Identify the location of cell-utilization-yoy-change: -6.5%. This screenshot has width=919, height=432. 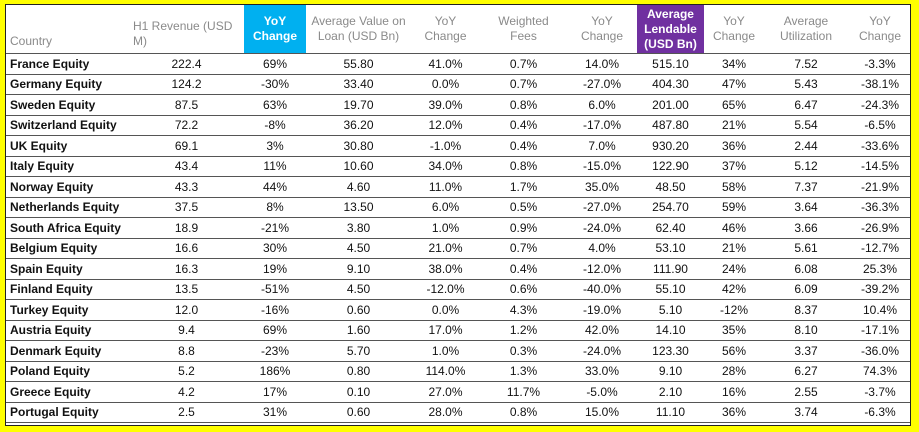
(879, 125).